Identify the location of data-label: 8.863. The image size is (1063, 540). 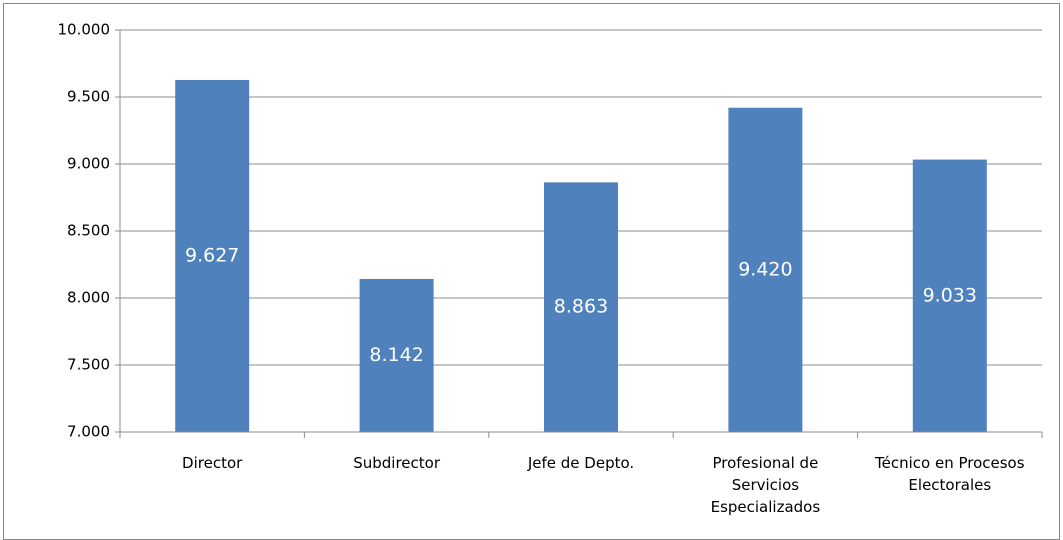
(581, 307).